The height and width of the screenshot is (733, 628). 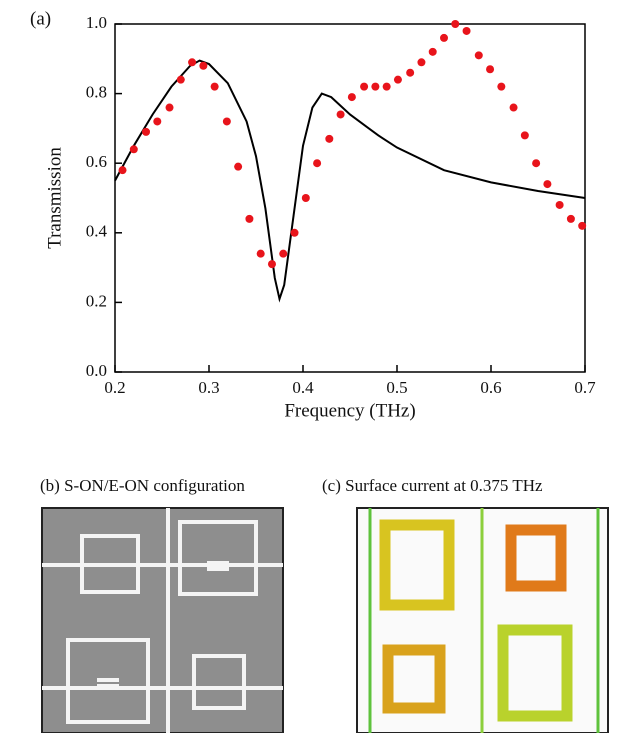 I want to click on x-tick-label: 0.4, so click(x=303, y=387).